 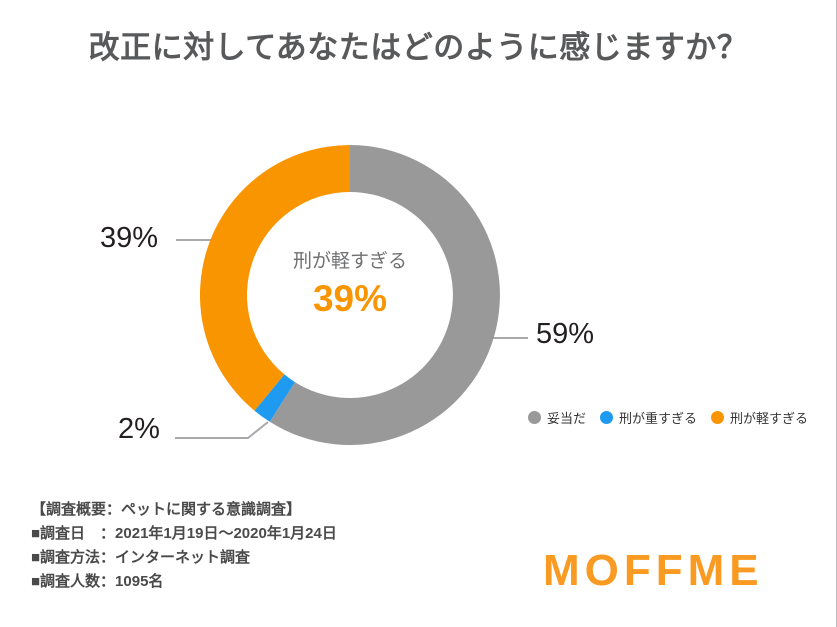 What do you see at coordinates (166, 509) in the screenshot?
I see `survey-note-line-0: 【調査概要：ペットに関する意識調査】` at bounding box center [166, 509].